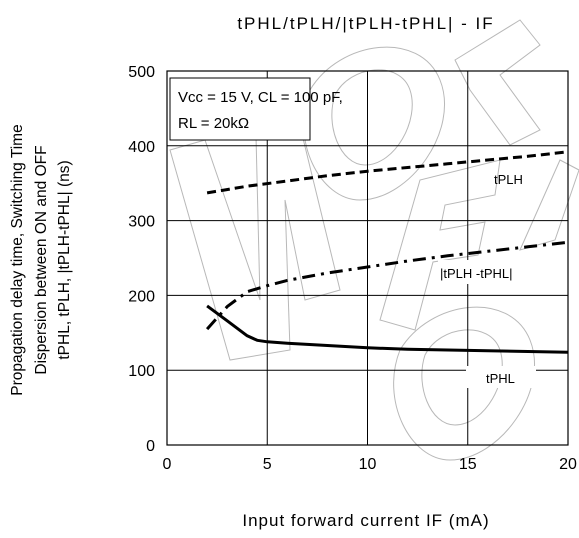 The image size is (579, 538). I want to click on y-tick-label: 200, so click(141, 296).